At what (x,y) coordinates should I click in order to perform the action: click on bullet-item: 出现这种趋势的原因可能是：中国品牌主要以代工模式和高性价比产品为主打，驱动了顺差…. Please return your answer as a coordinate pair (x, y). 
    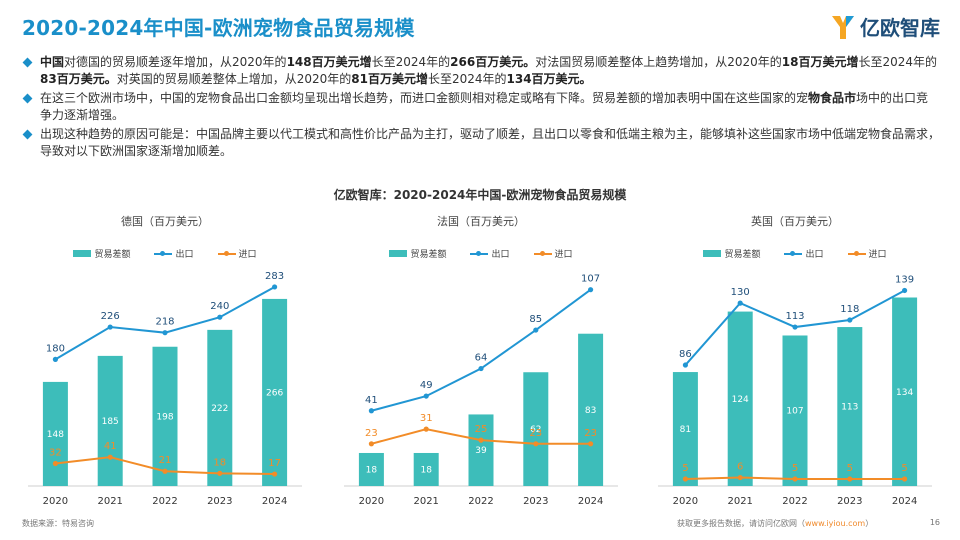
    Looking at the image, I should click on (481, 143).